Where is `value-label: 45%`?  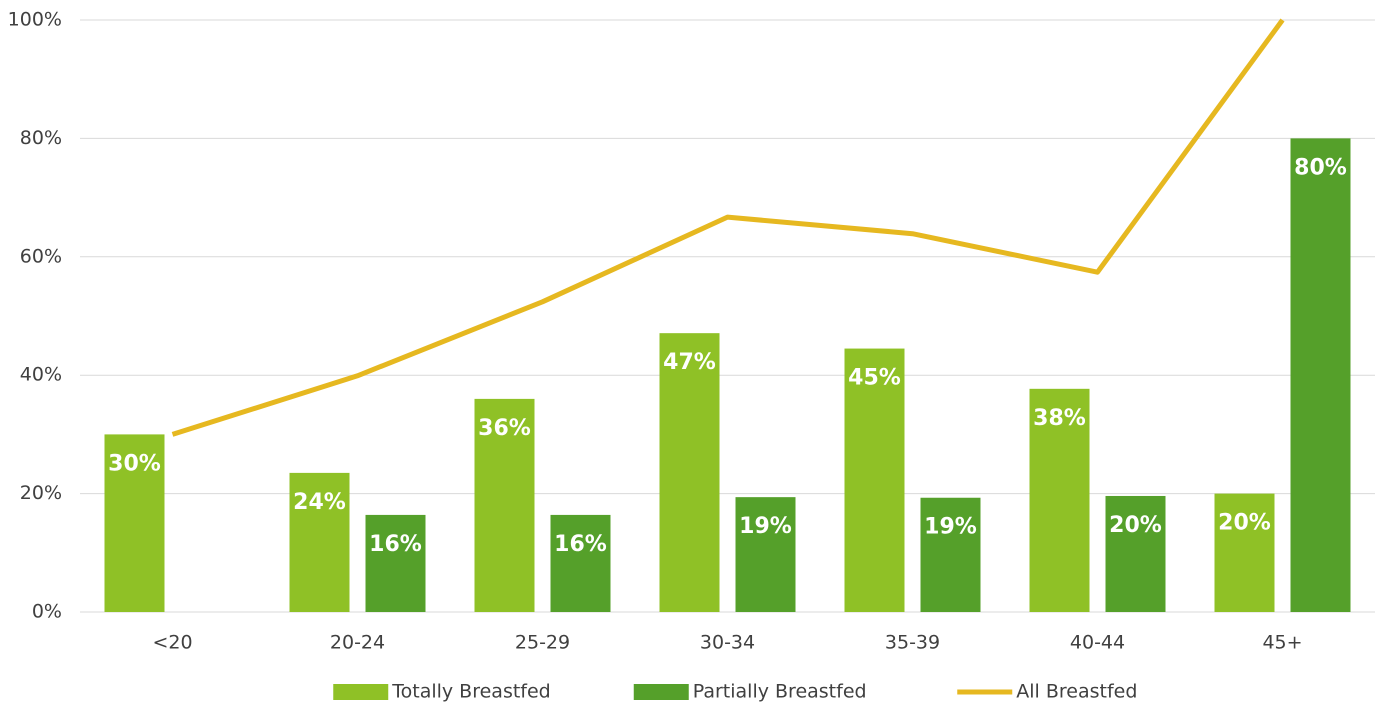 value-label: 45% is located at coordinates (874, 378).